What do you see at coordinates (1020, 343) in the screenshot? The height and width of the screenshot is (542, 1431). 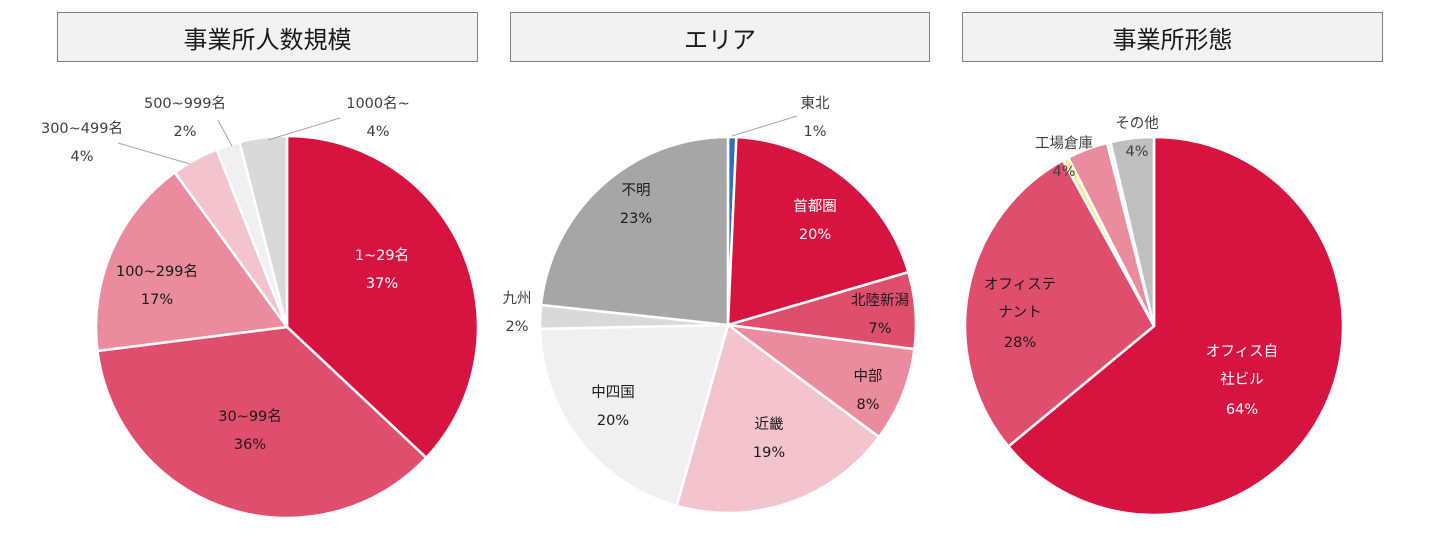 I see `pie-2-label-1-line-2: 28%` at bounding box center [1020, 343].